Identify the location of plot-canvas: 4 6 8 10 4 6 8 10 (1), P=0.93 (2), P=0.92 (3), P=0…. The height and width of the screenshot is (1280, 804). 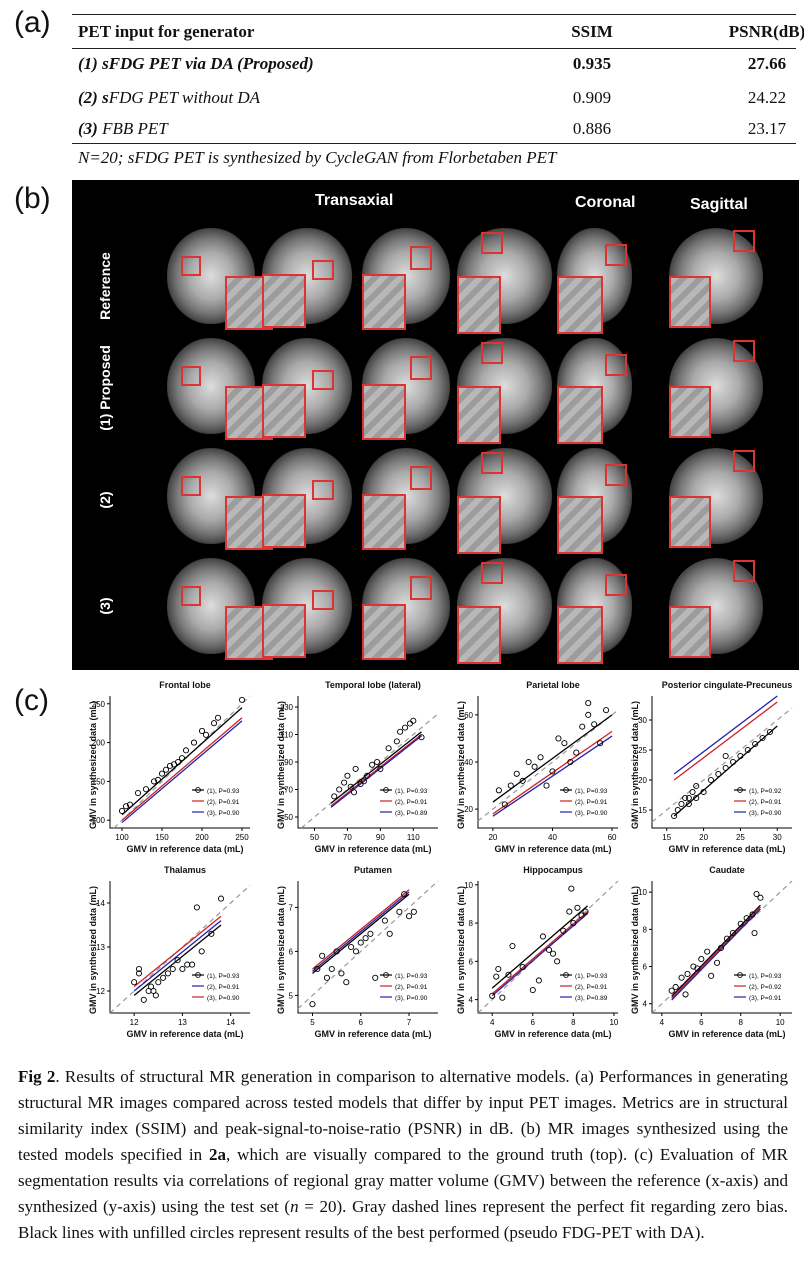
(715, 953).